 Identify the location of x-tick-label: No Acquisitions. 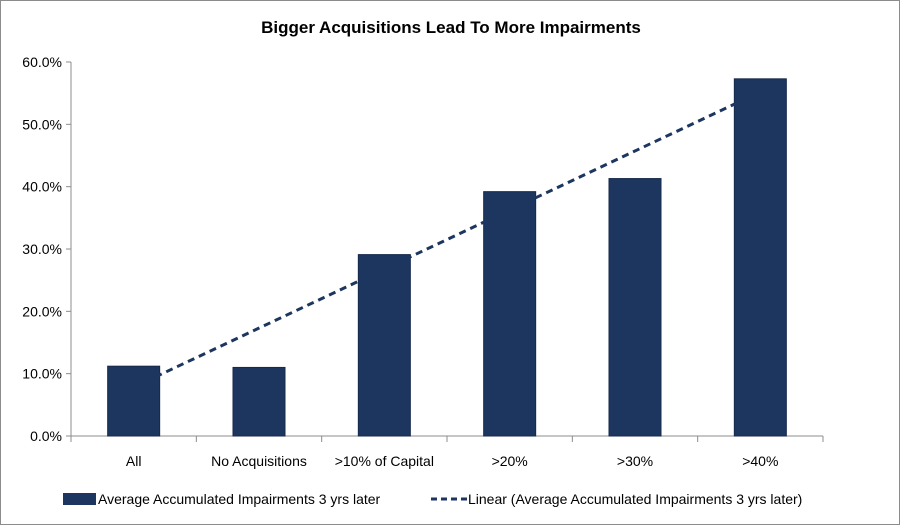
(259, 461).